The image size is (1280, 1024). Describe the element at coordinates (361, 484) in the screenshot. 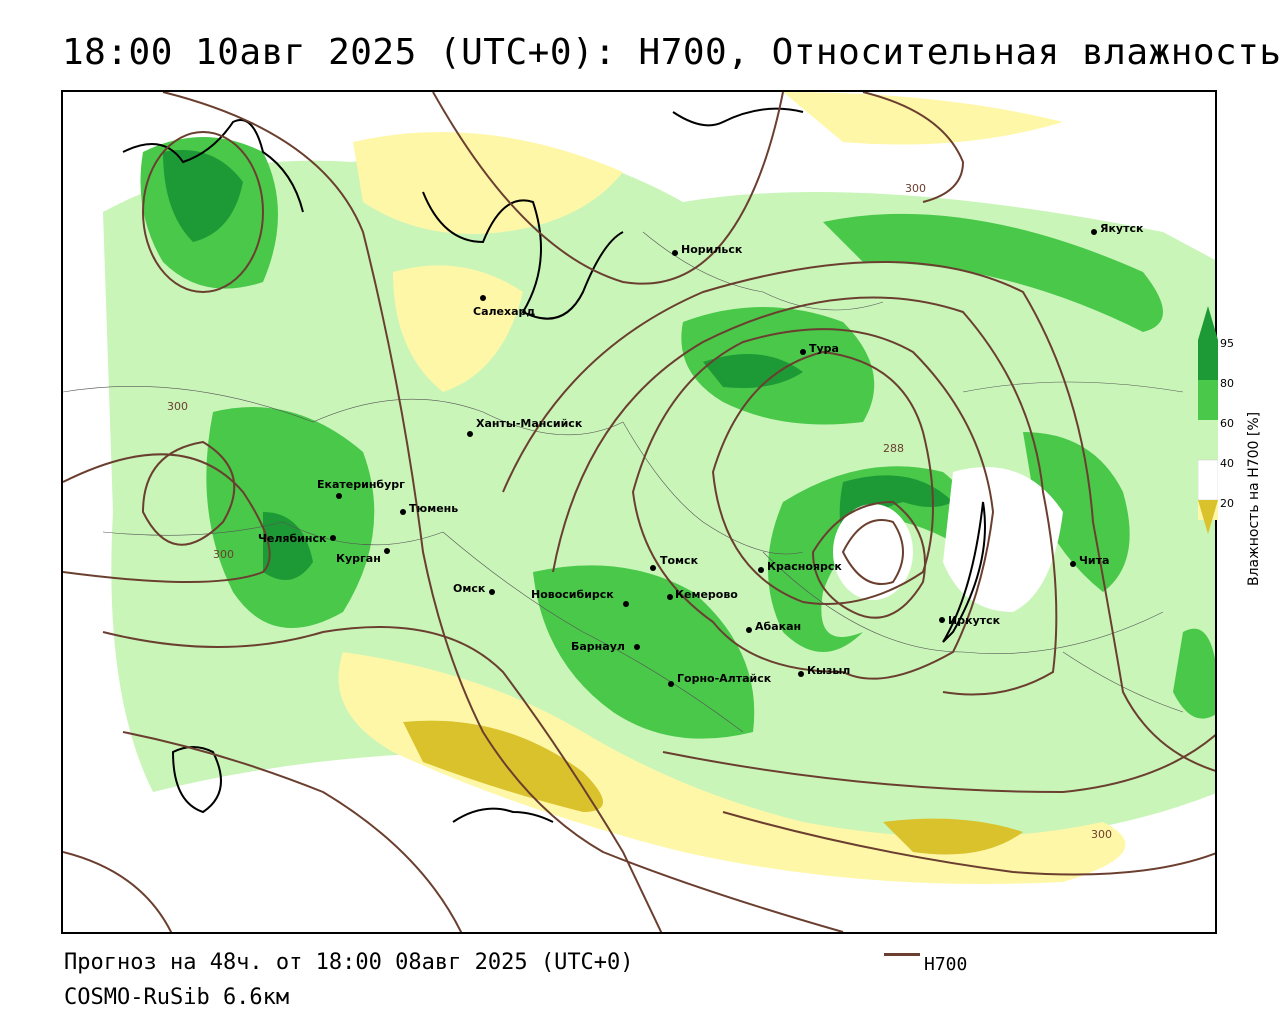

I see `svg-text: Екатеринбург` at that location.